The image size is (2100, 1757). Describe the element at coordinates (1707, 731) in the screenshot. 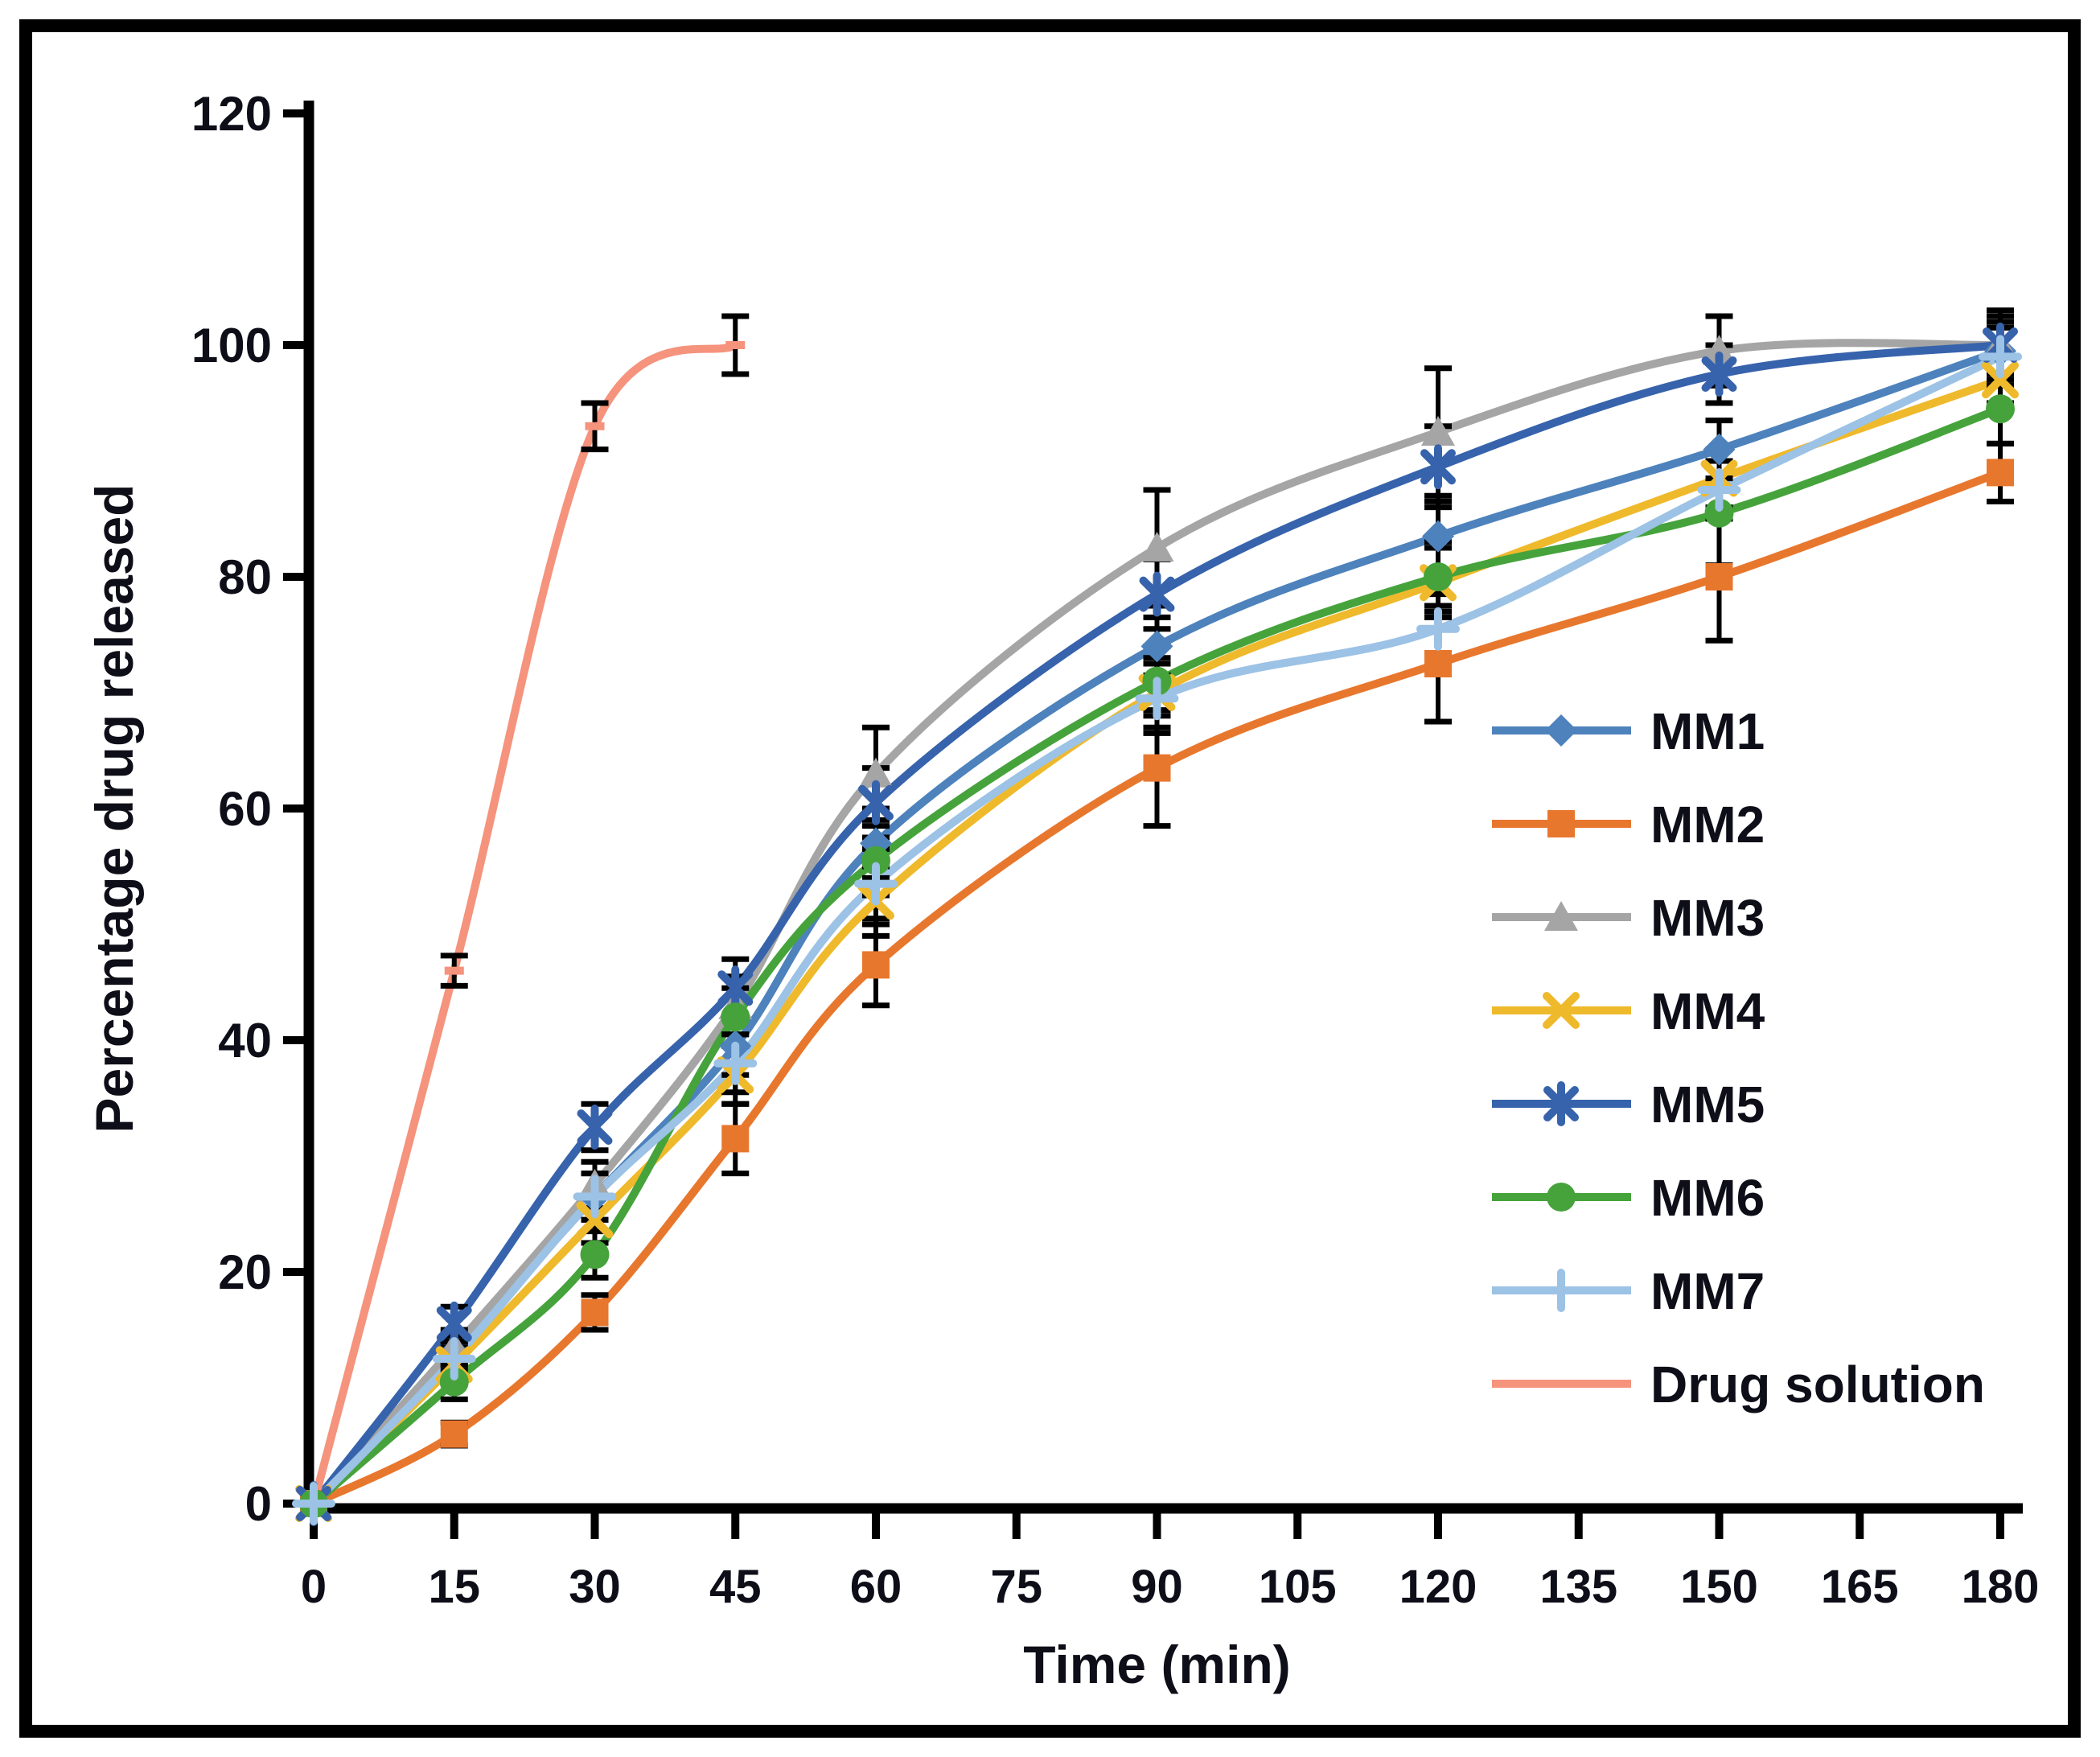

I see `legend-label: MM1` at that location.